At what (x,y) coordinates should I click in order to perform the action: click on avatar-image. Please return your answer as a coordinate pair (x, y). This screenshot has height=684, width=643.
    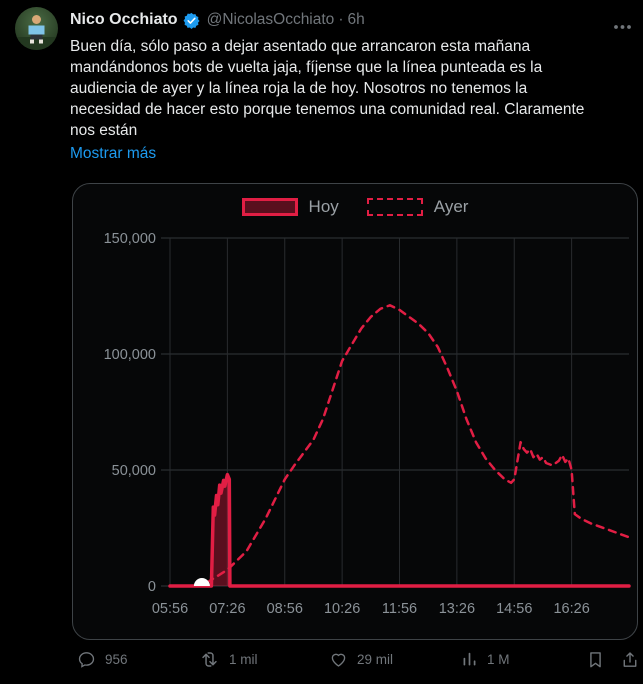
    Looking at the image, I should click on (36, 28).